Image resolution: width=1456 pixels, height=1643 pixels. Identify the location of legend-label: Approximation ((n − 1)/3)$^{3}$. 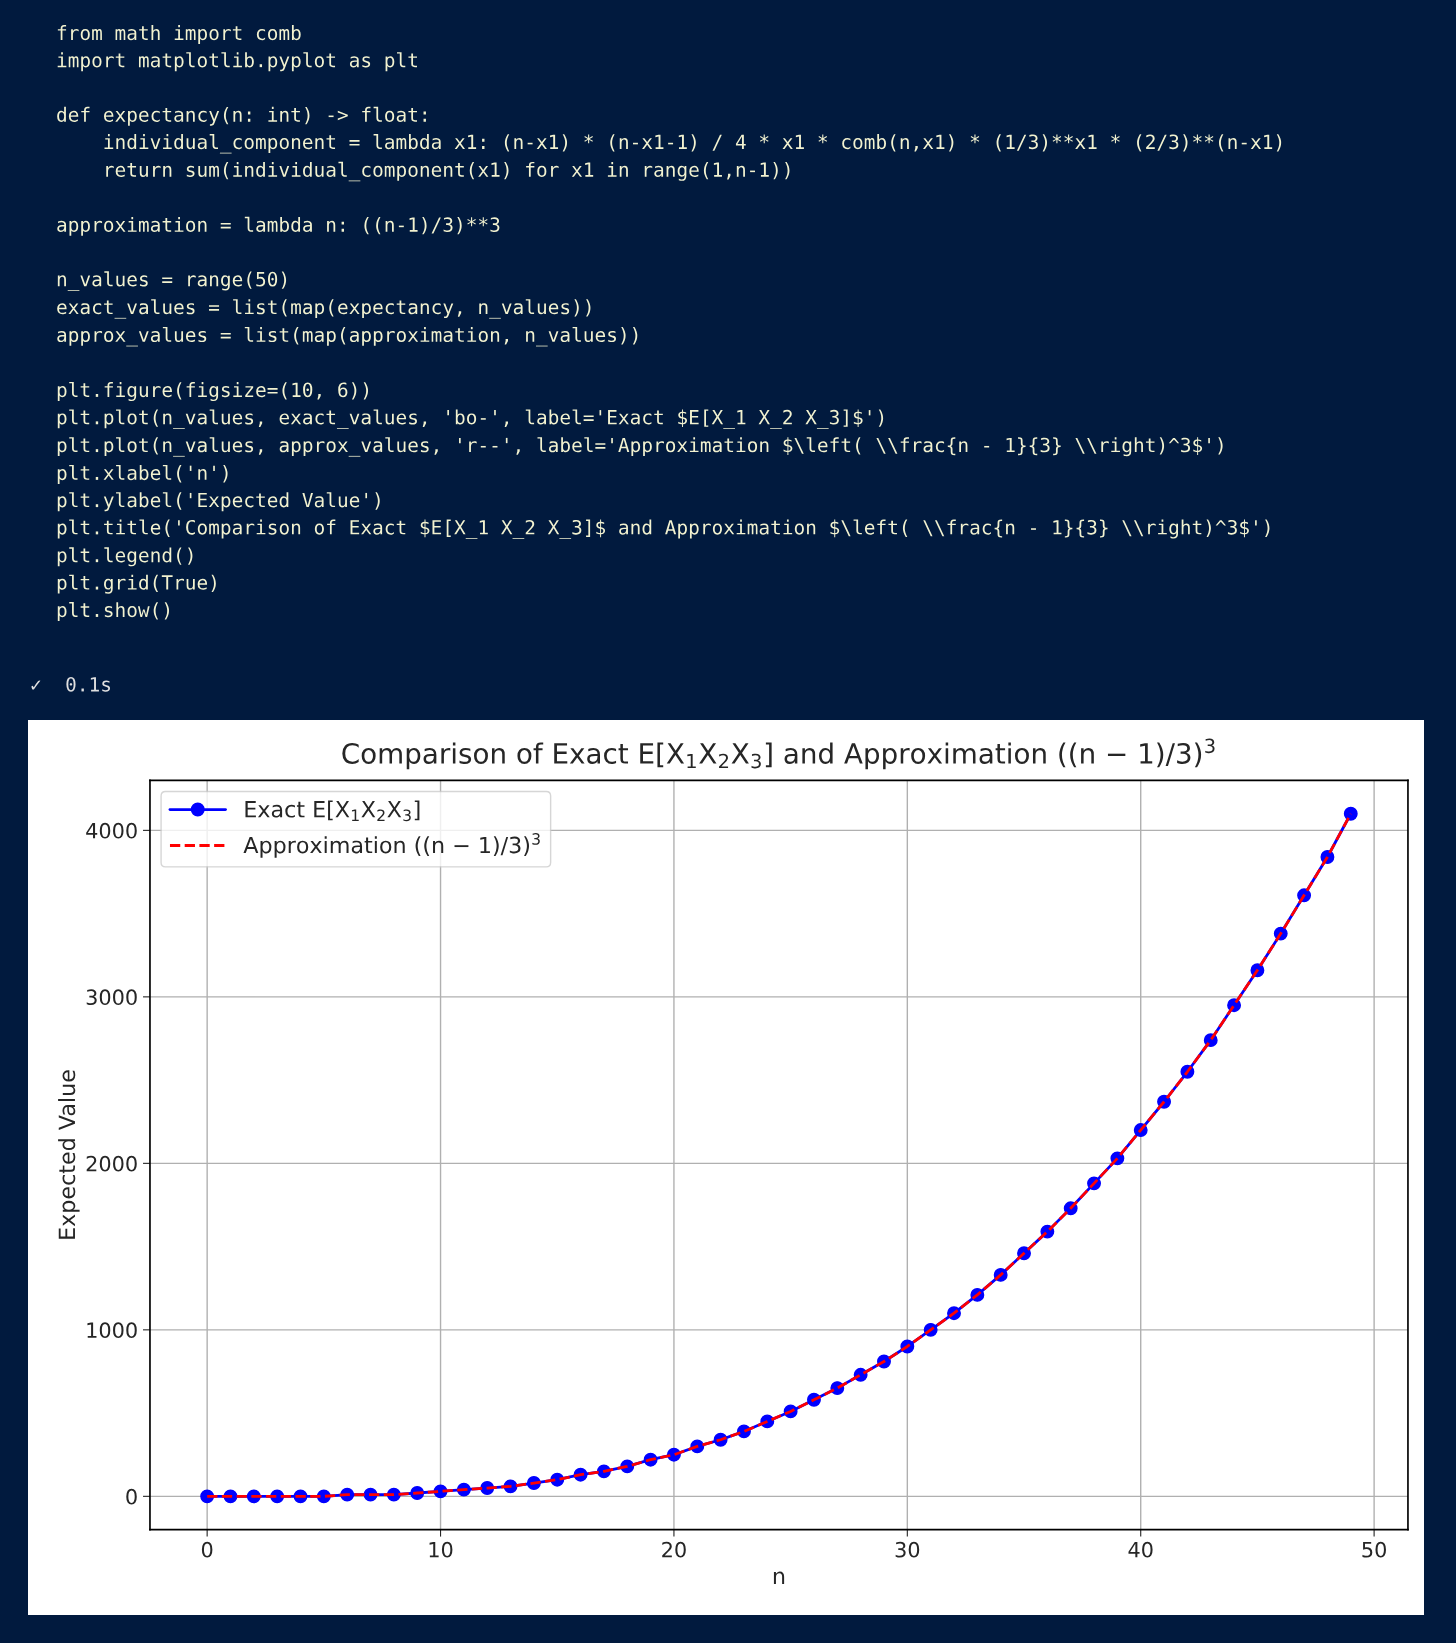
(391, 845).